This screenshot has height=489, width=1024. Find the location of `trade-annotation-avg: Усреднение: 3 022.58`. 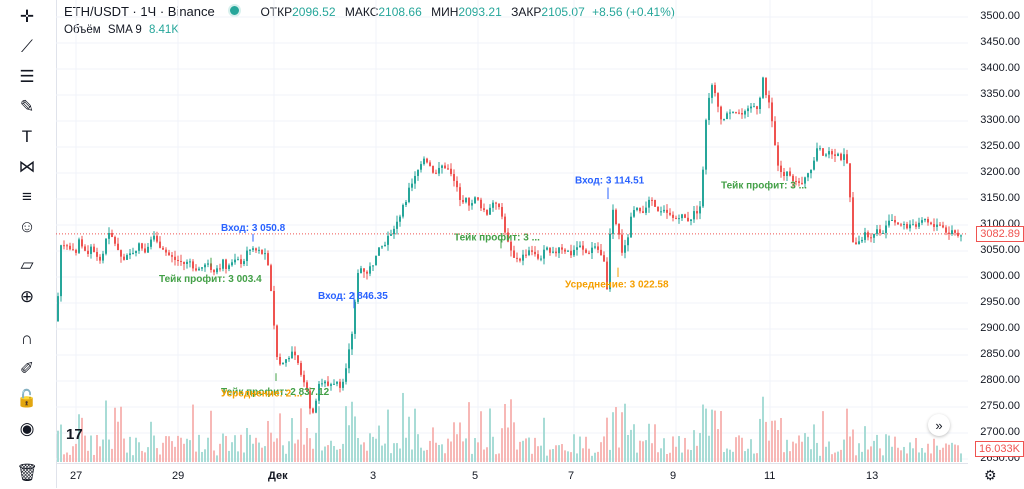

trade-annotation-avg: Усреднение: 3 022.58 is located at coordinates (617, 284).